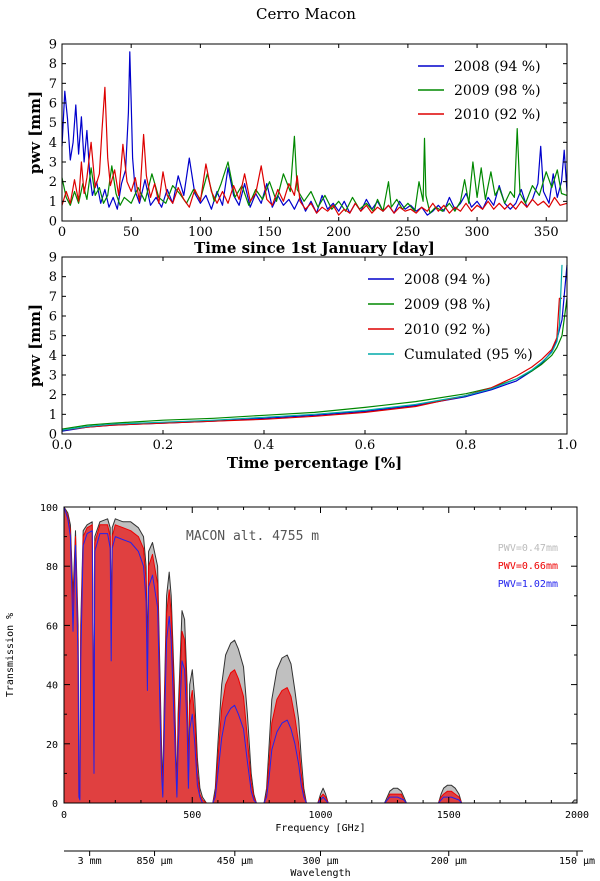 This screenshot has height=881, width=600. I want to click on wavelength-axis-label: Wavelength, so click(320, 873).